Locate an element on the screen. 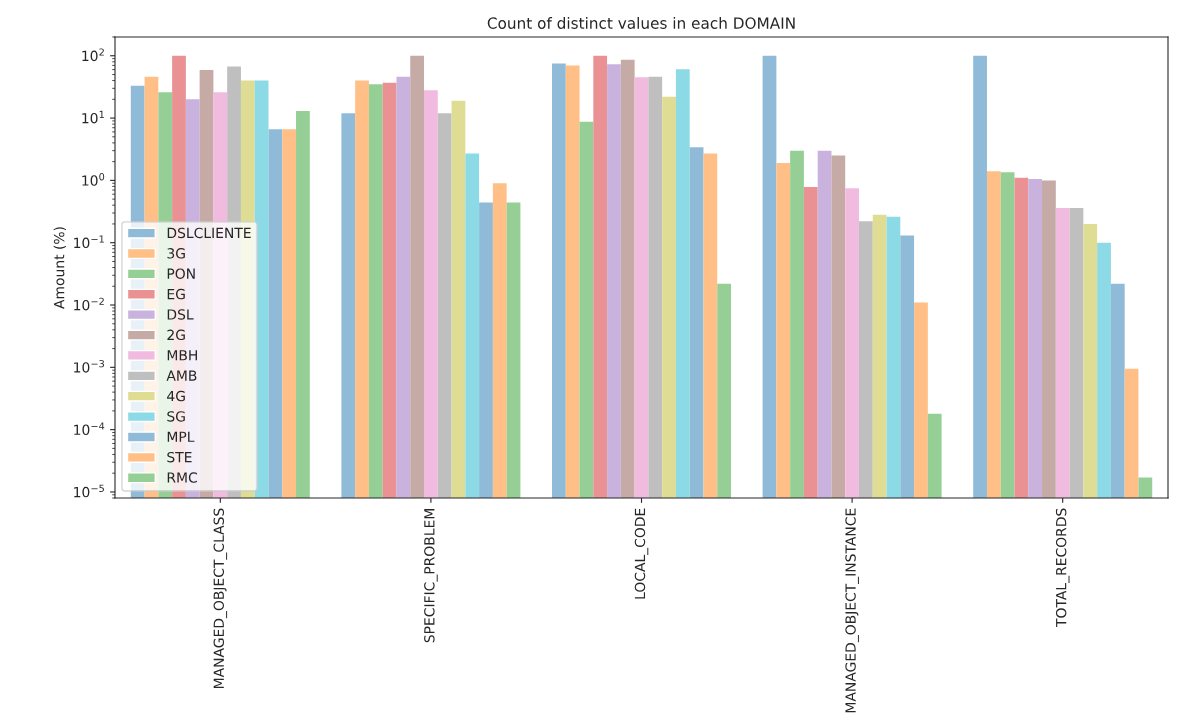  legend-label: DSL is located at coordinates (180, 314).